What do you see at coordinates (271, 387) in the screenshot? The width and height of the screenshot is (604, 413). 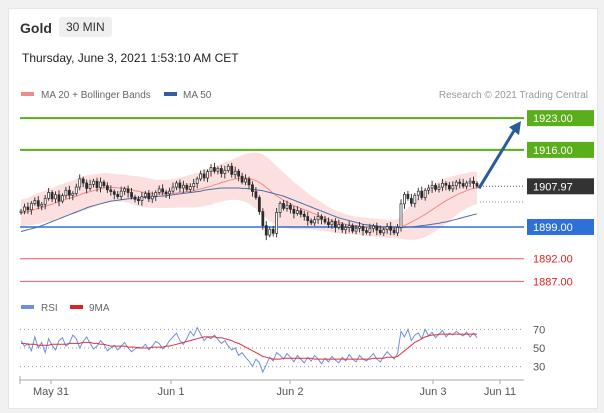 I see `x-axis: May 31 Jun 1 Jun 2 Jun 3 Jun 11` at bounding box center [271, 387].